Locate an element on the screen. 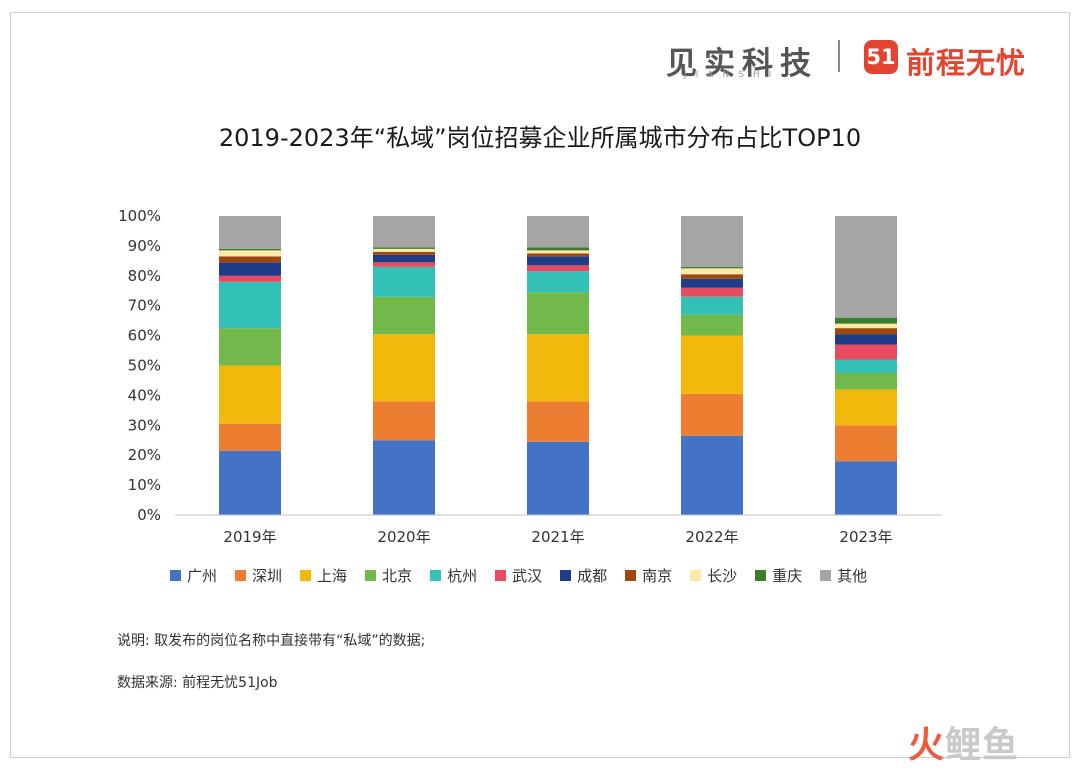 The height and width of the screenshot is (770, 1080). bar-segment-上海-2021年 is located at coordinates (558, 368).